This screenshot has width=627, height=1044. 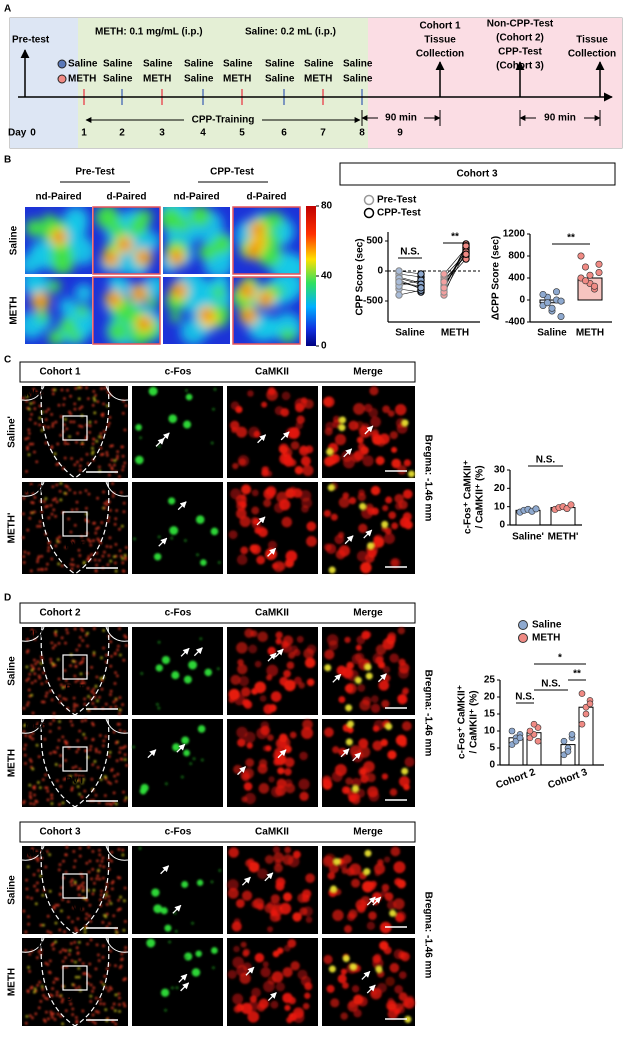 I want to click on cells, so click(x=169, y=760).